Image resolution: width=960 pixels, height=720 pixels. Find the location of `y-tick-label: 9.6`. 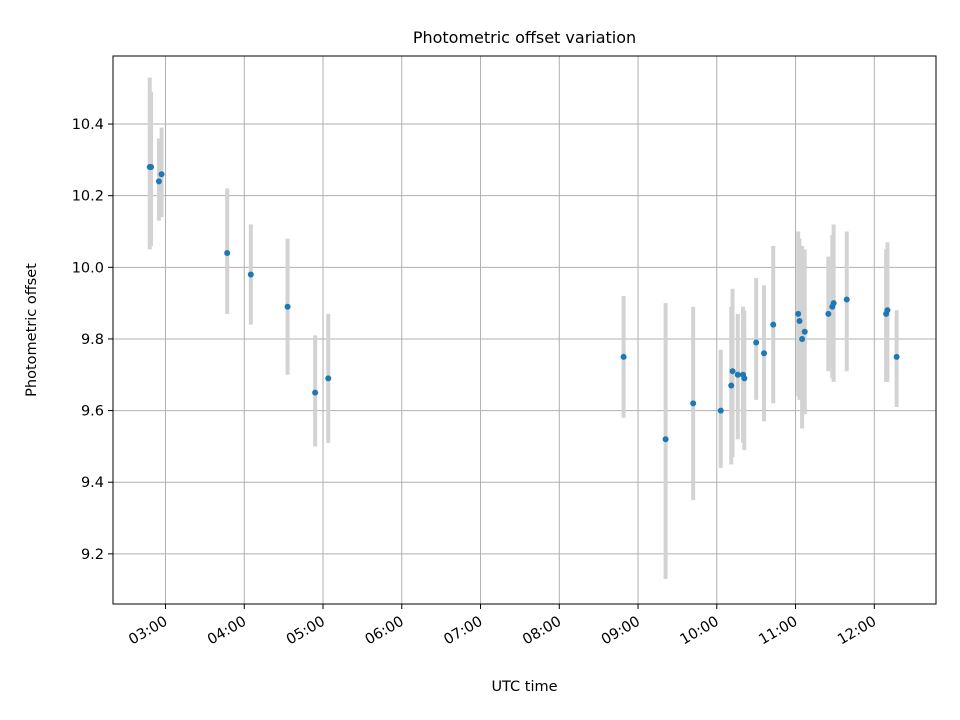

y-tick-label: 9.6 is located at coordinates (92, 412).